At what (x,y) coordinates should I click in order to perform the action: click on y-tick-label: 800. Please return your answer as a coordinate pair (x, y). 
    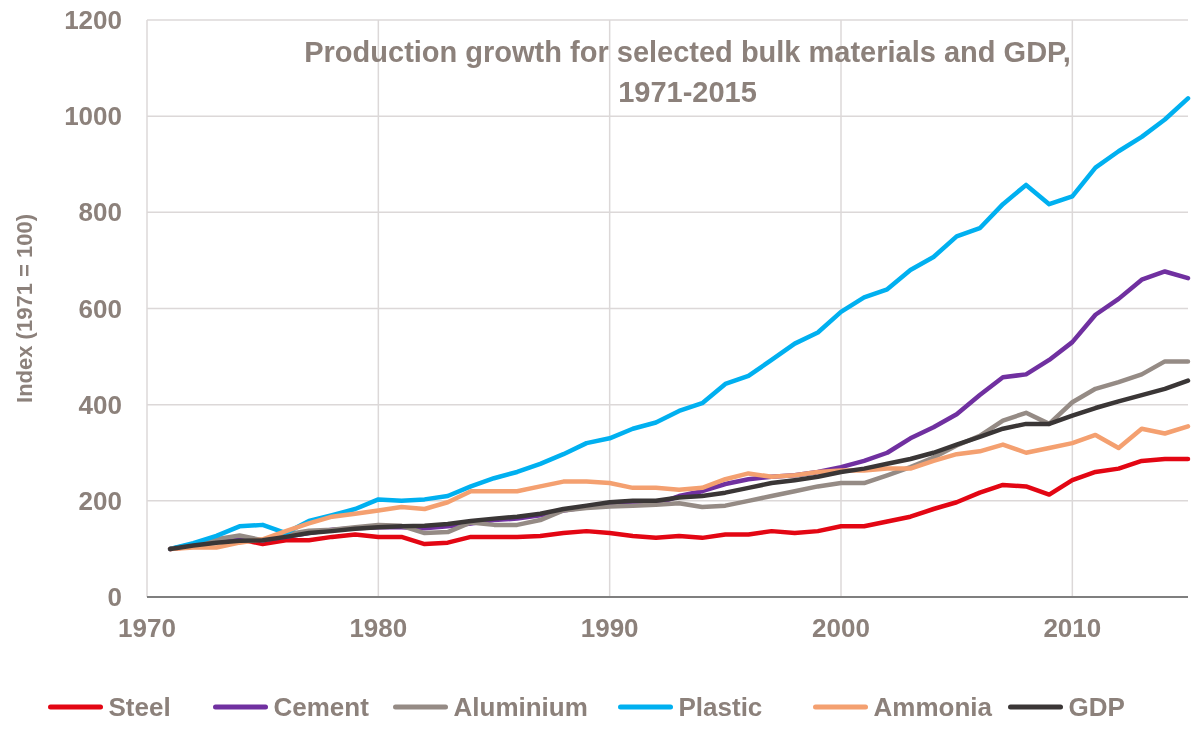
    Looking at the image, I should click on (100, 212).